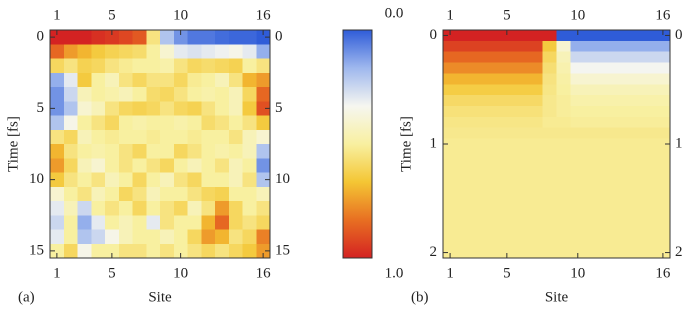 This screenshot has width=689, height=318. What do you see at coordinates (507, 273) in the screenshot?
I see `x-tick-label: 5` at bounding box center [507, 273].